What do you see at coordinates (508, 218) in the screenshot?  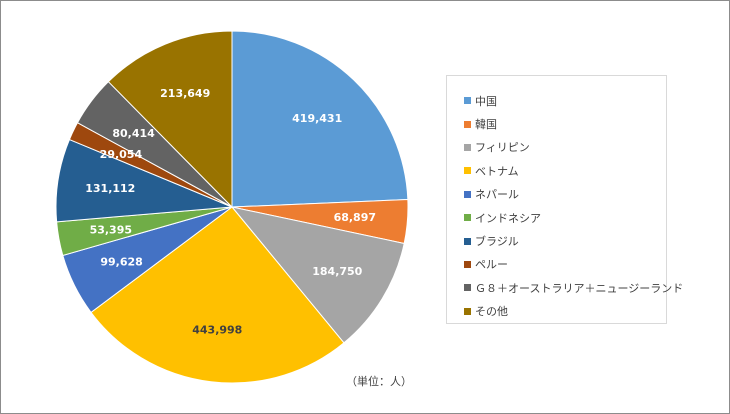 I see `legend-label-5: インドネシア` at bounding box center [508, 218].